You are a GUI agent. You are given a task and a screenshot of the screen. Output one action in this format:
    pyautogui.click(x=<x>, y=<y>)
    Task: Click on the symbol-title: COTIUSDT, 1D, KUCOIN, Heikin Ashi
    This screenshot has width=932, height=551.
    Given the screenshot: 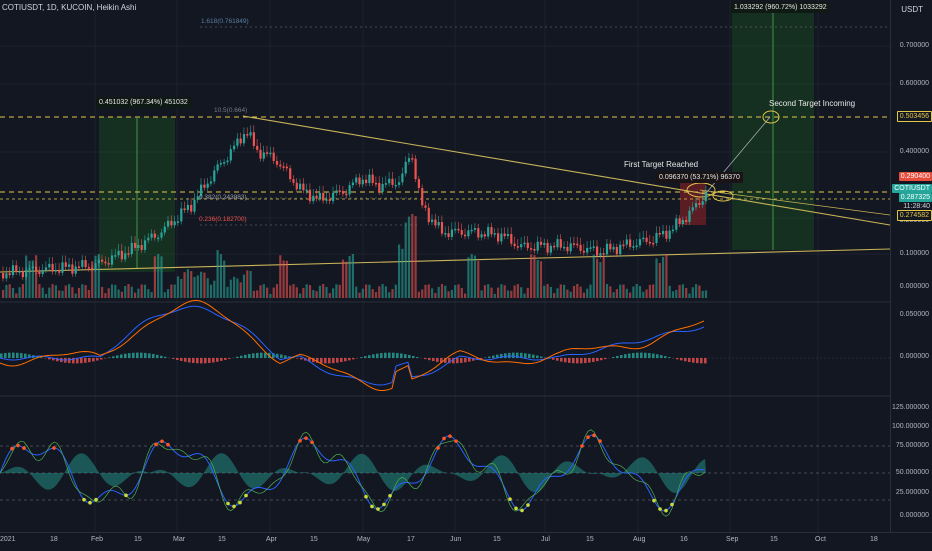 What is the action you would take?
    pyautogui.click(x=69, y=7)
    